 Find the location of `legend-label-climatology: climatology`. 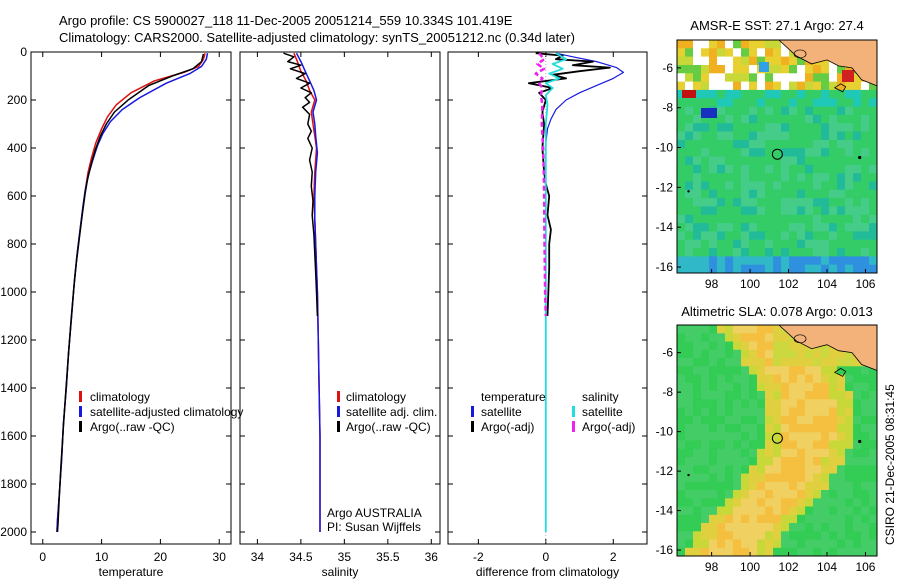

legend-label-climatology: climatology is located at coordinates (120, 397).